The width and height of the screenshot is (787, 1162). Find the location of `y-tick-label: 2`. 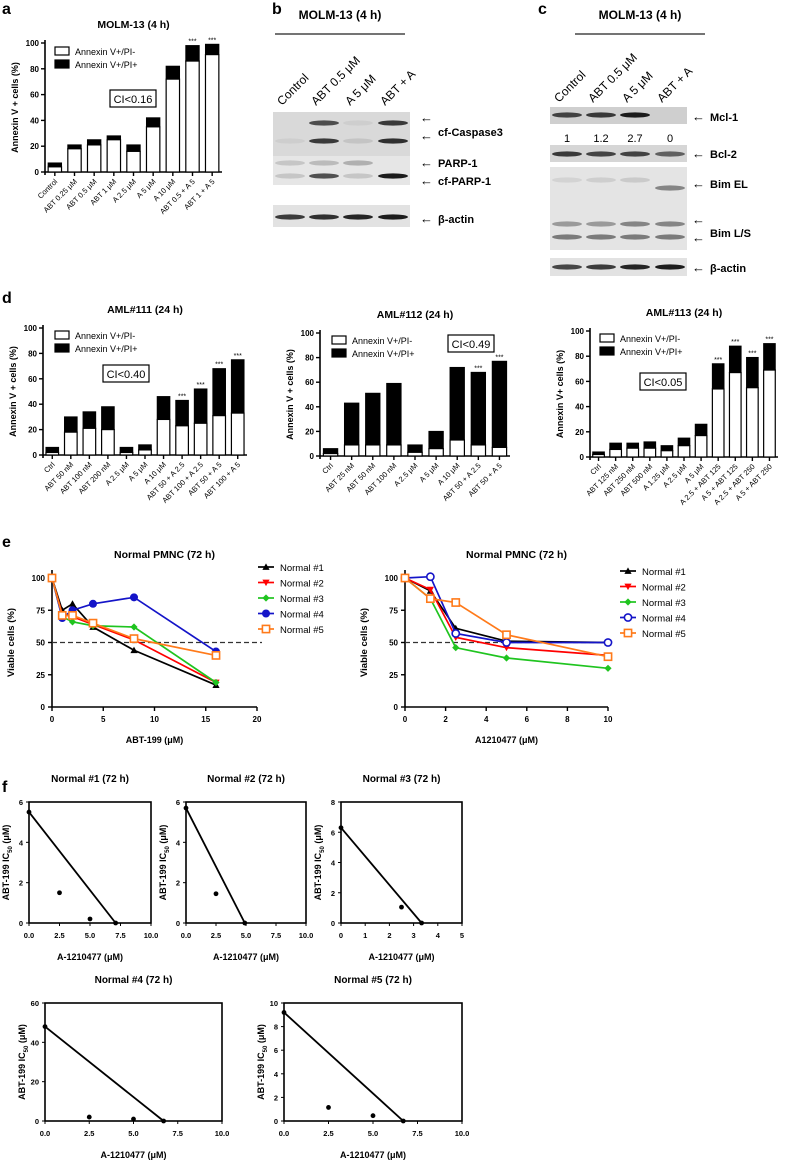

y-tick-label: 2 is located at coordinates (178, 883).